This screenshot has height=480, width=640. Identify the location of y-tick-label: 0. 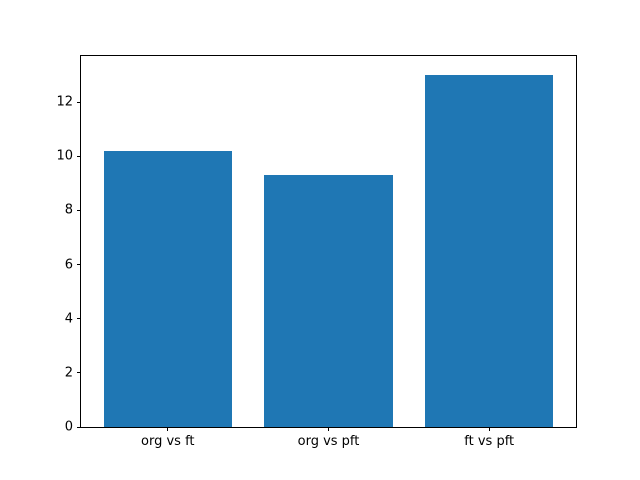
(68, 427).